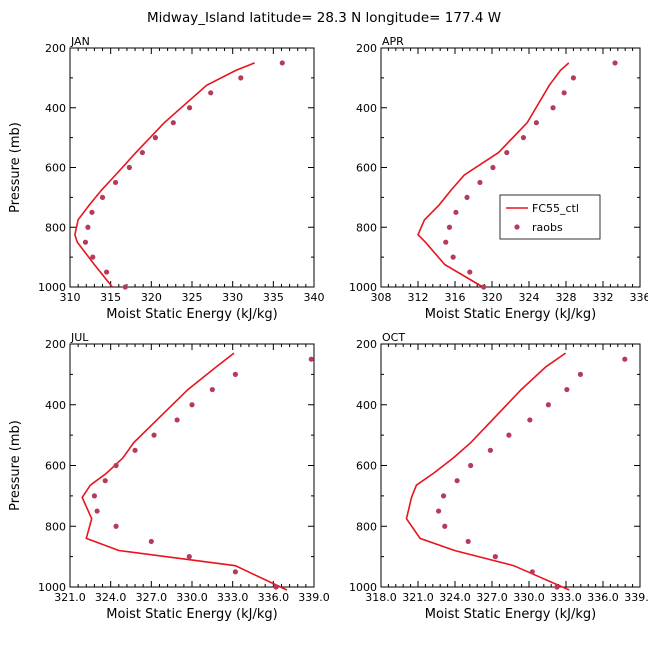 The image size is (648, 648). What do you see at coordinates (274, 597) in the screenshot?
I see `panel-jul-xtick-label: 336.0` at bounding box center [274, 597].